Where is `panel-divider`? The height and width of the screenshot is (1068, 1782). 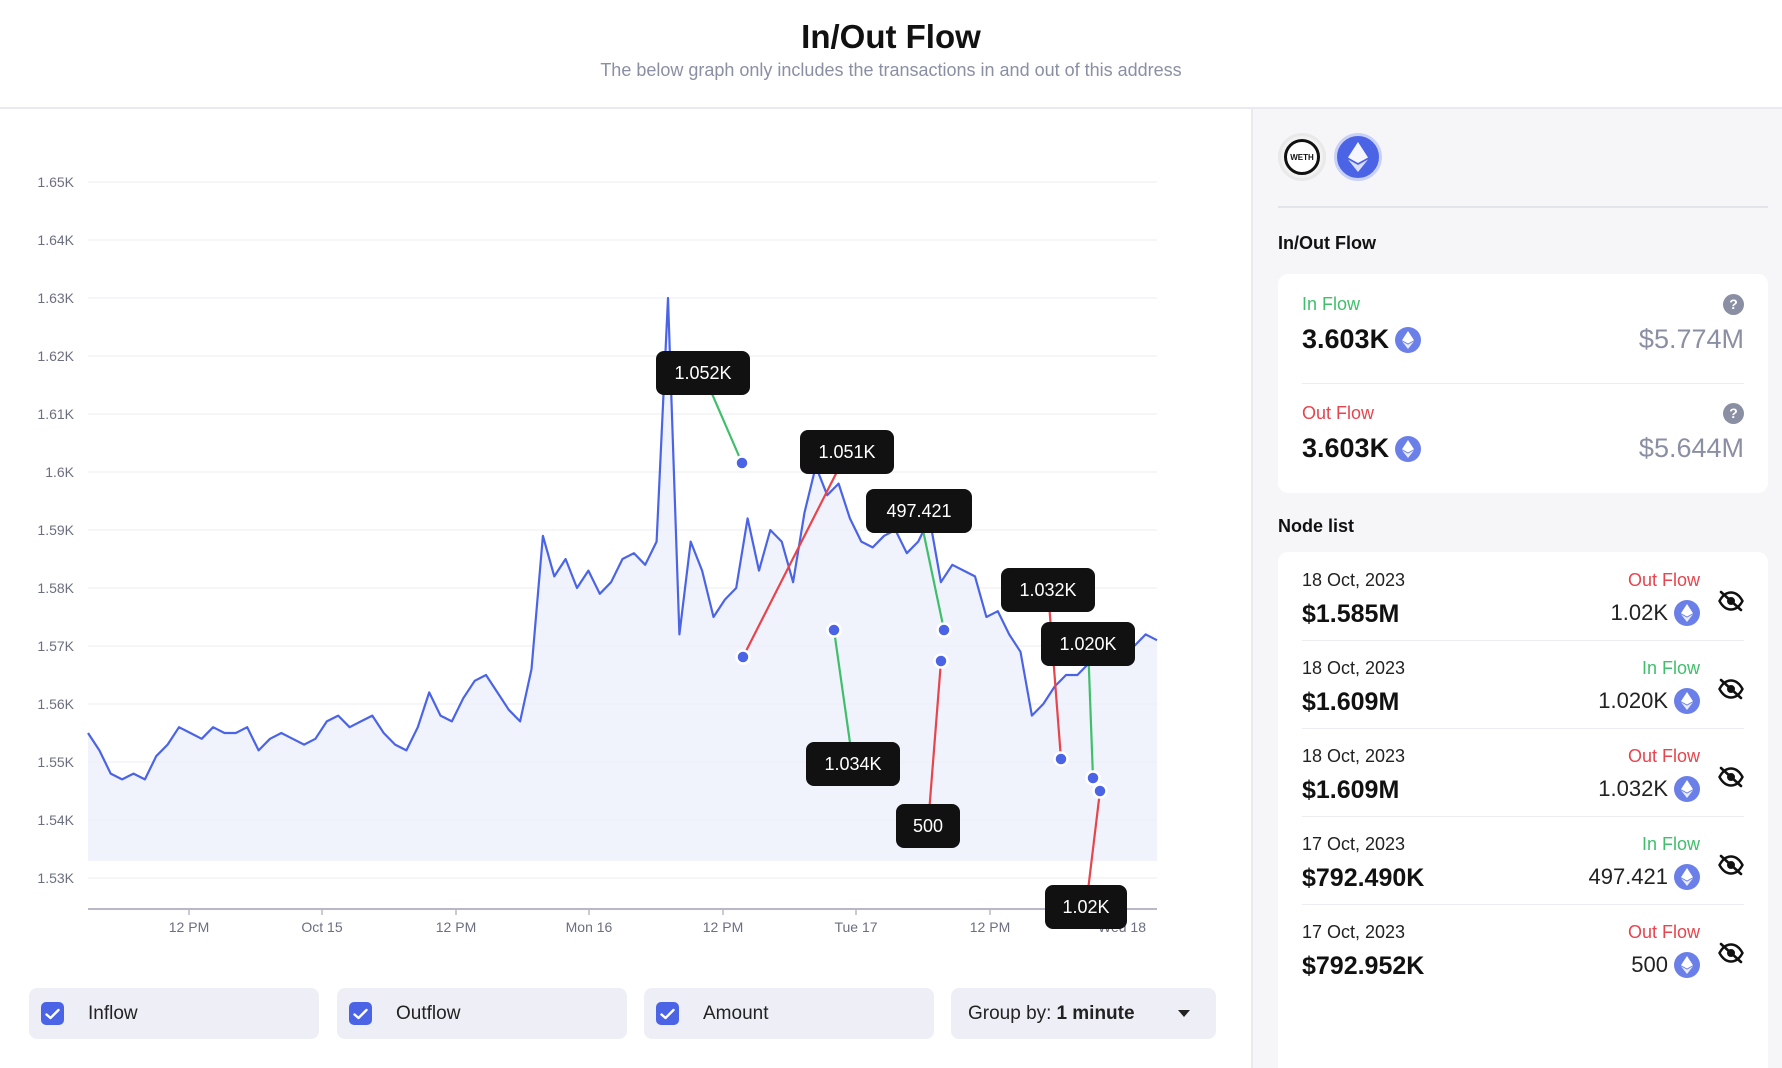
panel-divider is located at coordinates (1252, 588).